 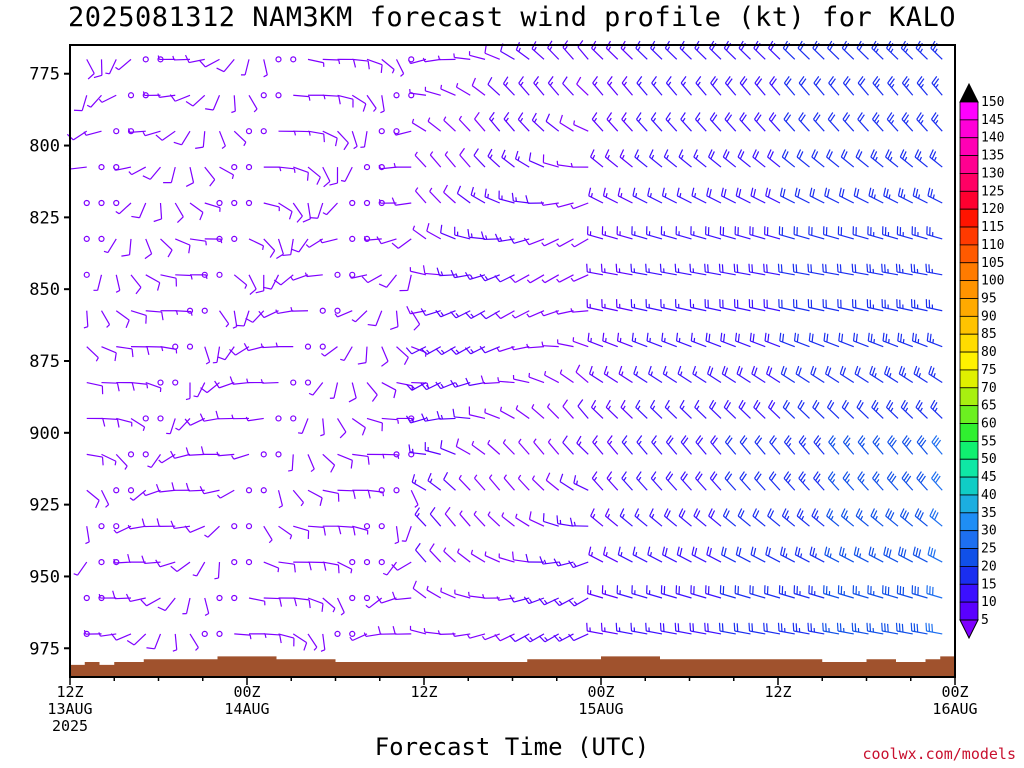 I want to click on credit-link: coolwx.com/models, so click(x=939, y=754).